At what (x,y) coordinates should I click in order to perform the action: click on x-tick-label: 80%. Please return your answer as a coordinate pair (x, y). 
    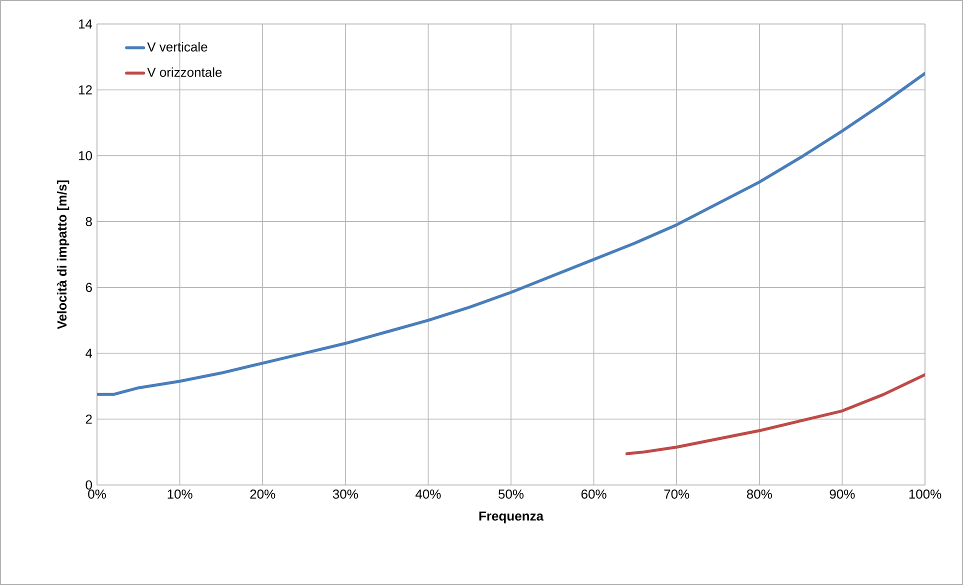
    Looking at the image, I should click on (759, 494).